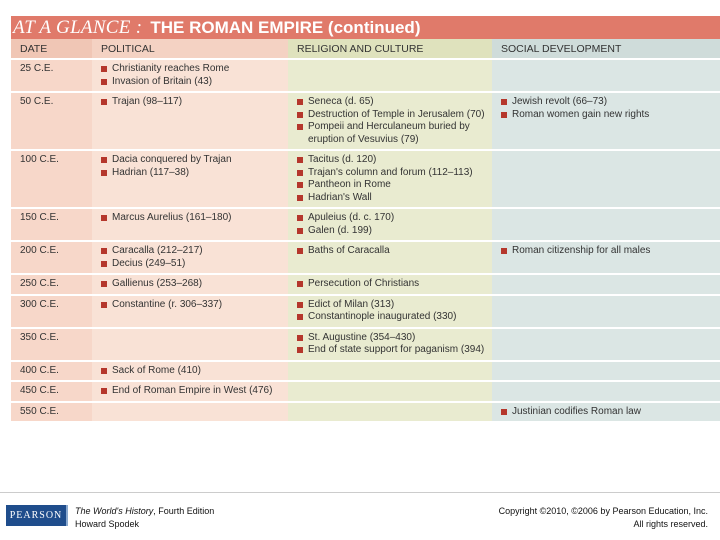 This screenshot has height=540, width=720. I want to click on event-list: Caracalla (212–217) Decius (249–51), so click(192, 257).